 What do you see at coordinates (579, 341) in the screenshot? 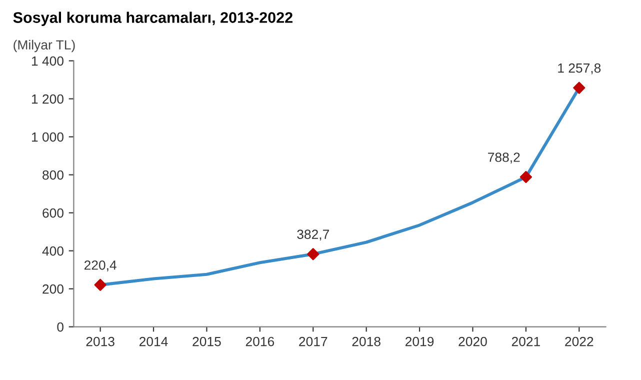
I see `x-tick-label: 2022` at bounding box center [579, 341].